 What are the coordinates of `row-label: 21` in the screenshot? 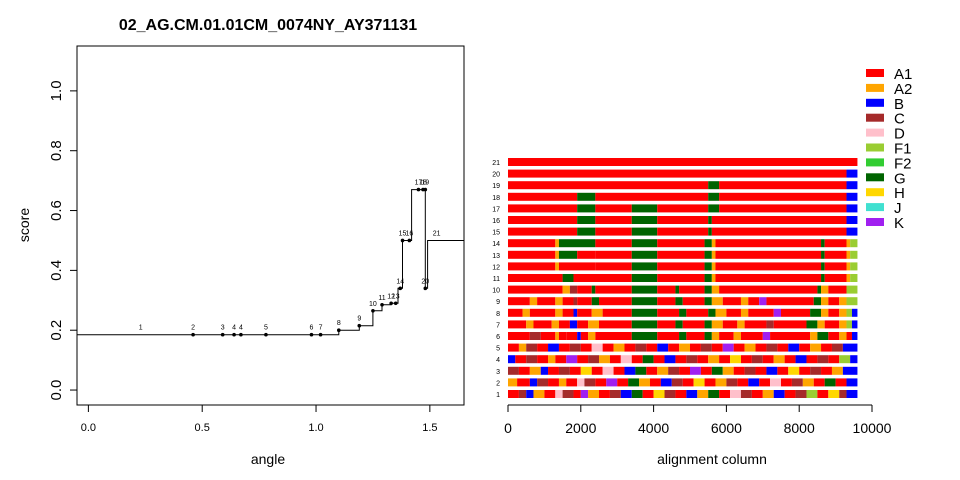 It's located at (496, 163).